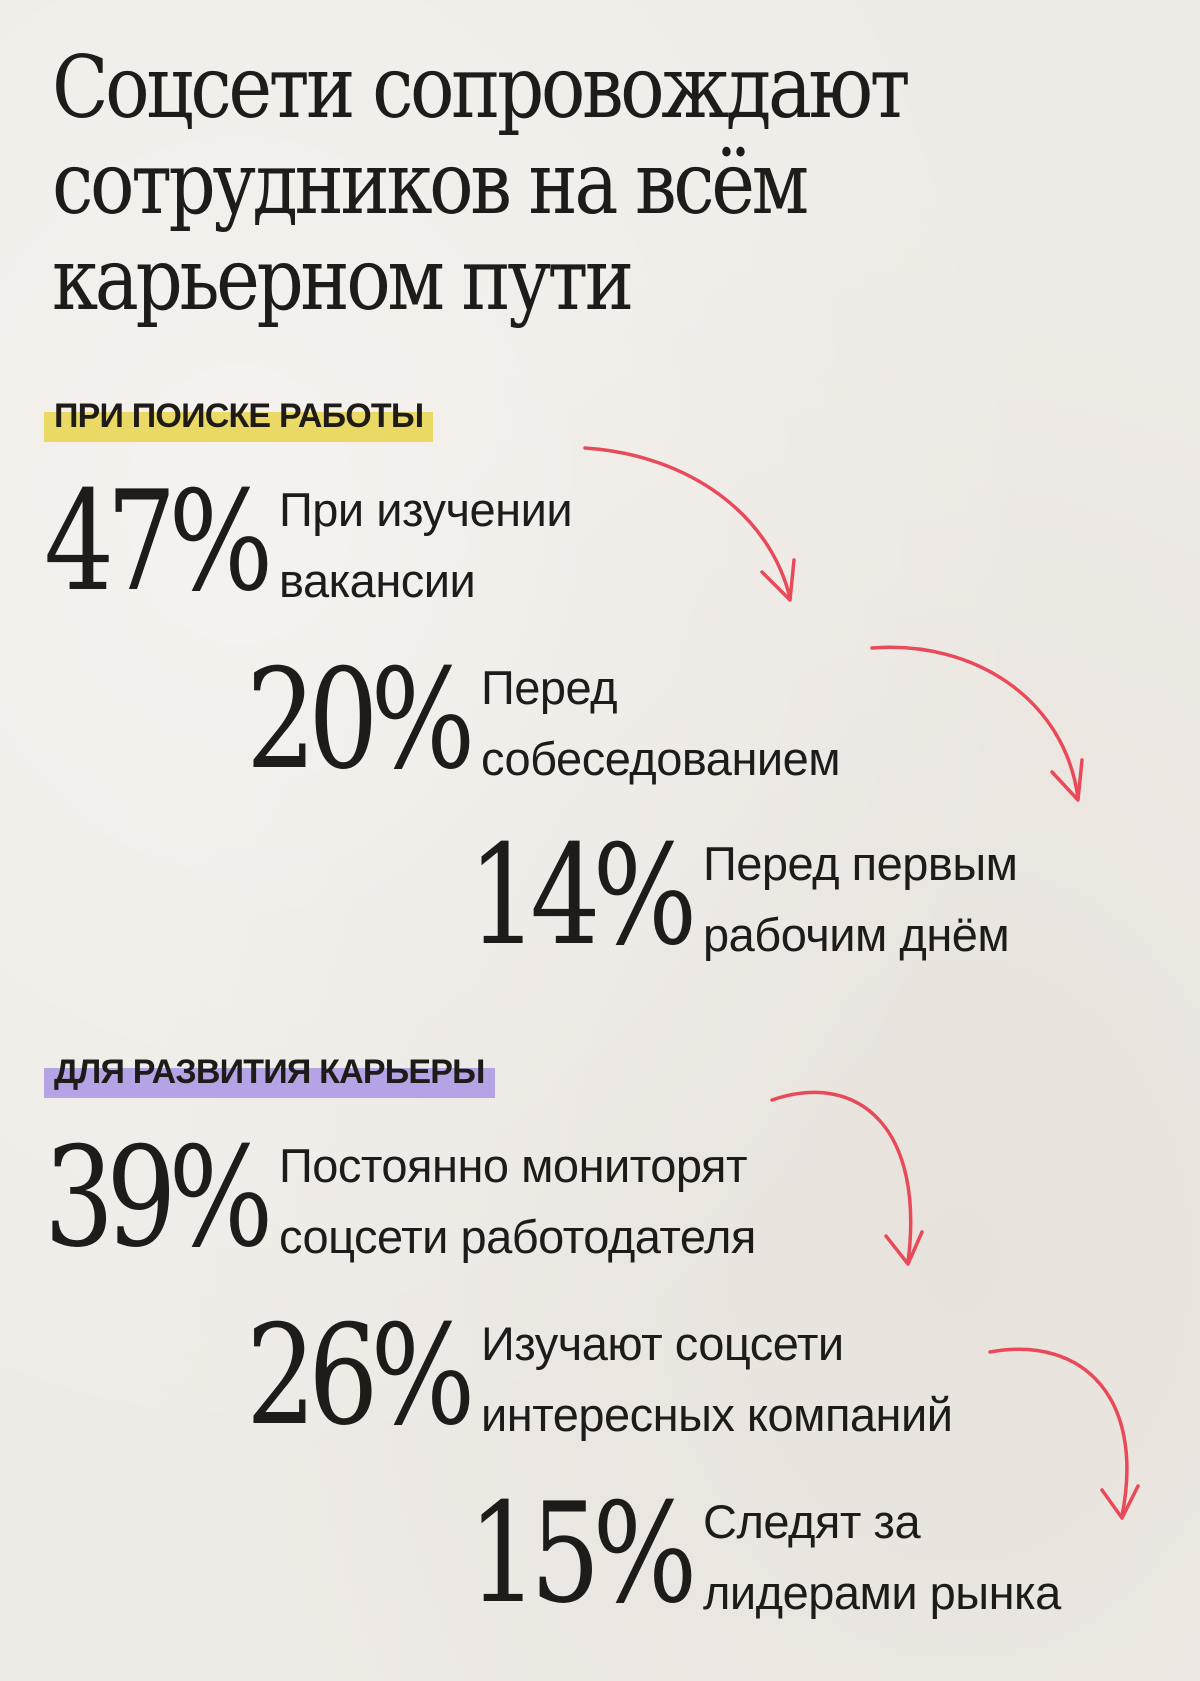 The height and width of the screenshot is (1681, 1200). Describe the element at coordinates (343, 280) in the screenshot. I see `title-line-3: карьерном пути` at that location.